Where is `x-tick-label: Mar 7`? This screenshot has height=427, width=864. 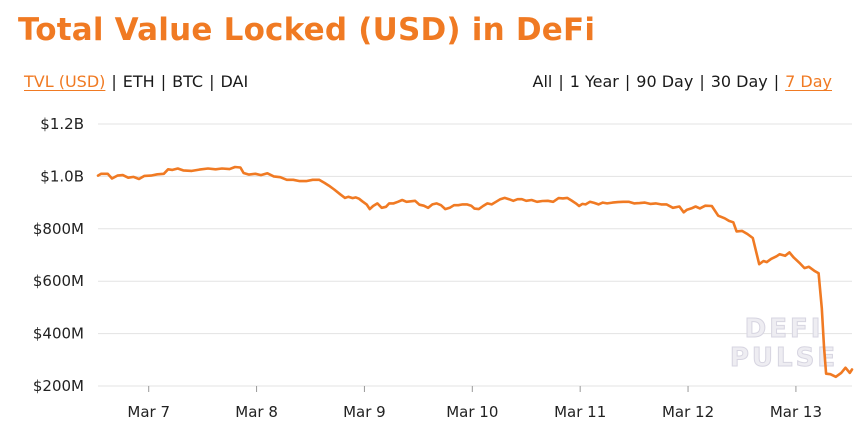
x-tick-label: Mar 7 is located at coordinates (148, 412).